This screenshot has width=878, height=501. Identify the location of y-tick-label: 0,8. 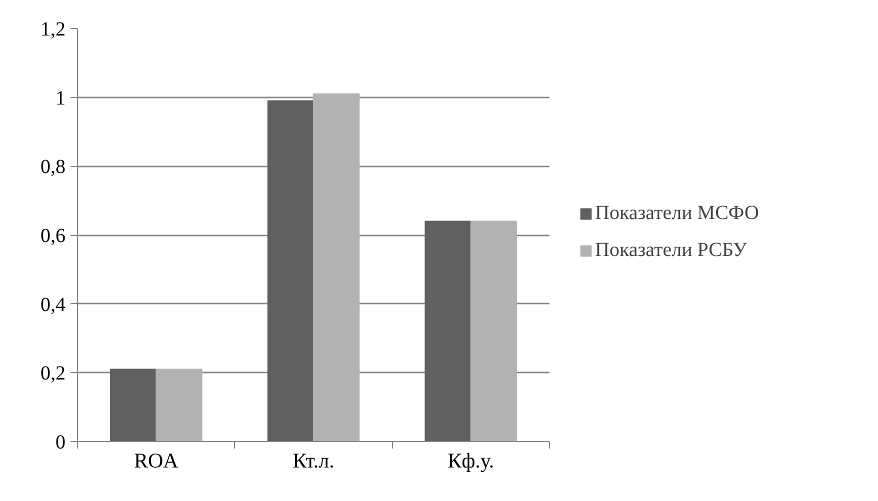
(53, 167).